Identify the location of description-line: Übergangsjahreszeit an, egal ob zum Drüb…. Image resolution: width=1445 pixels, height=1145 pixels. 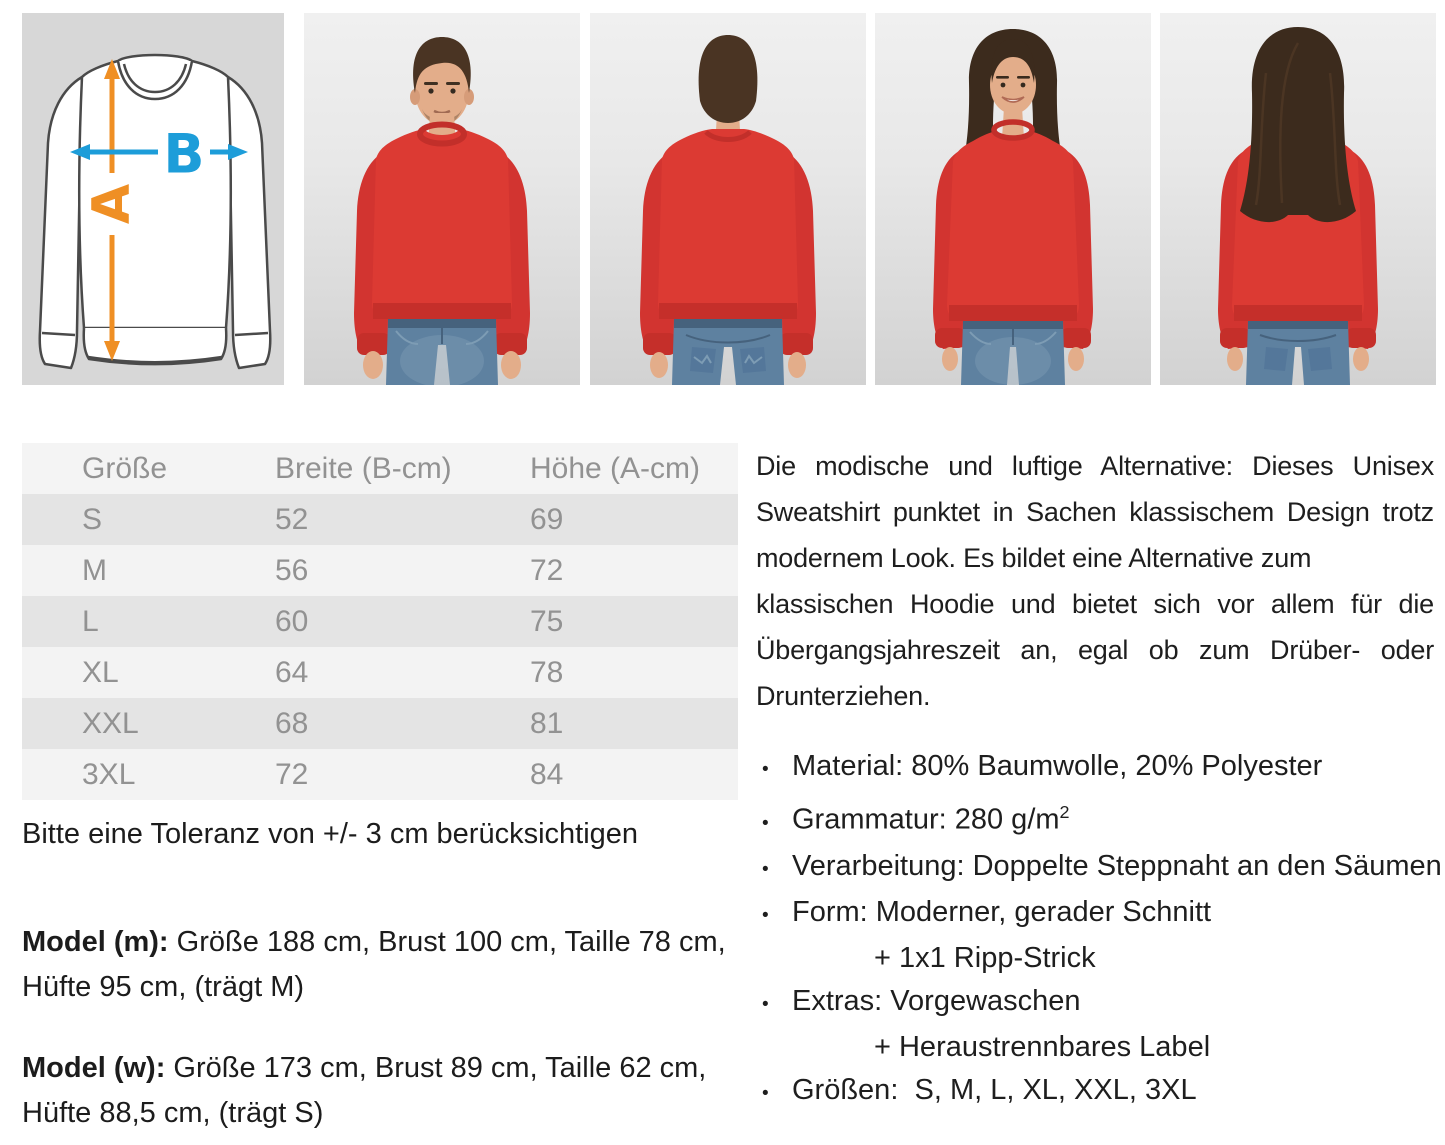
(1095, 650).